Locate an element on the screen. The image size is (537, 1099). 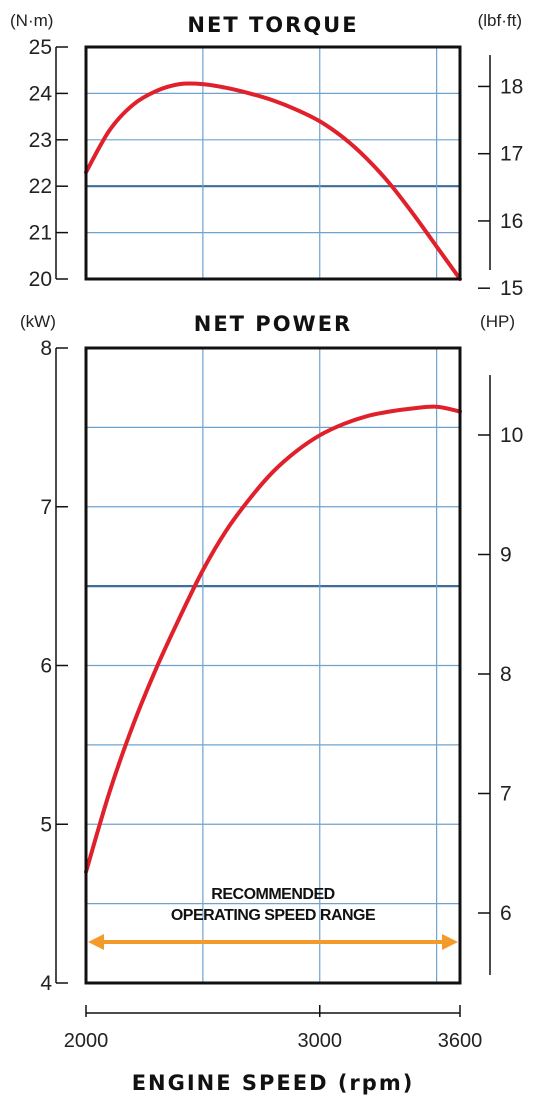
left-tick-label: 6 is located at coordinates (46, 666).